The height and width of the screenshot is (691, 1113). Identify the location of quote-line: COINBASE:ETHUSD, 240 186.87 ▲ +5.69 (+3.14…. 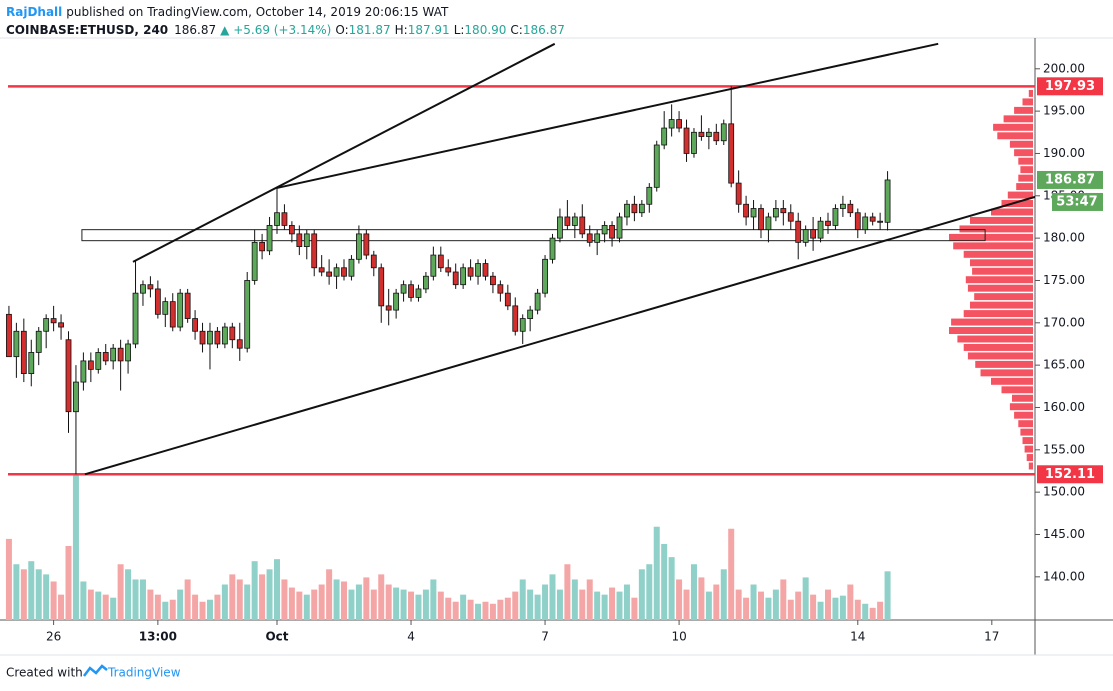
(285, 30).